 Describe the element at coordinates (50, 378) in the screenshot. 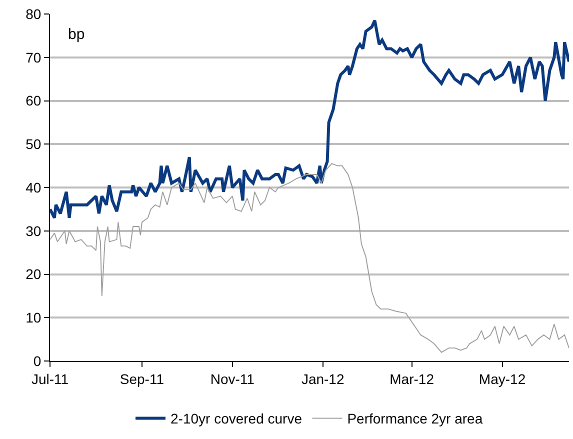

I see `x-tick-label: Jul-11` at that location.